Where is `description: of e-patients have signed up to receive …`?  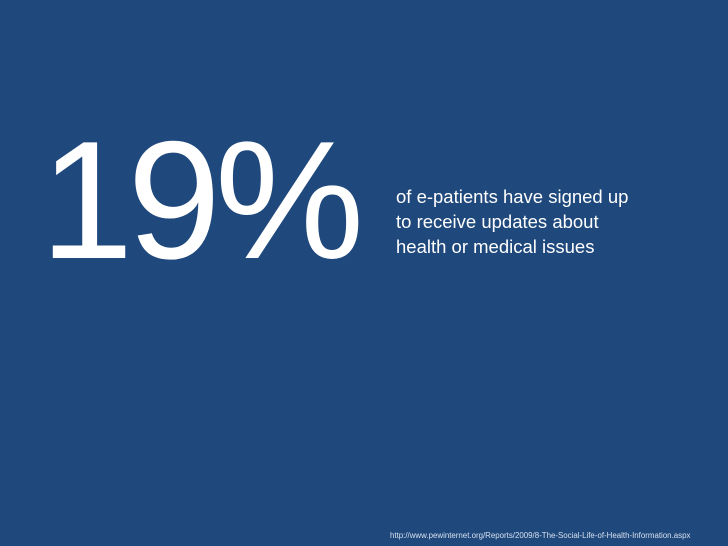 description: of e-patients have signed up to receive … is located at coordinates (512, 221).